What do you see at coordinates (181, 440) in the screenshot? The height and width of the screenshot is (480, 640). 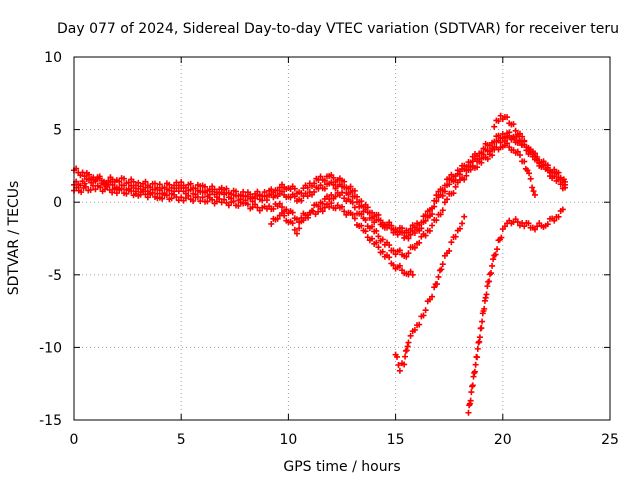 I see `x-tick-label: 5` at bounding box center [181, 440].